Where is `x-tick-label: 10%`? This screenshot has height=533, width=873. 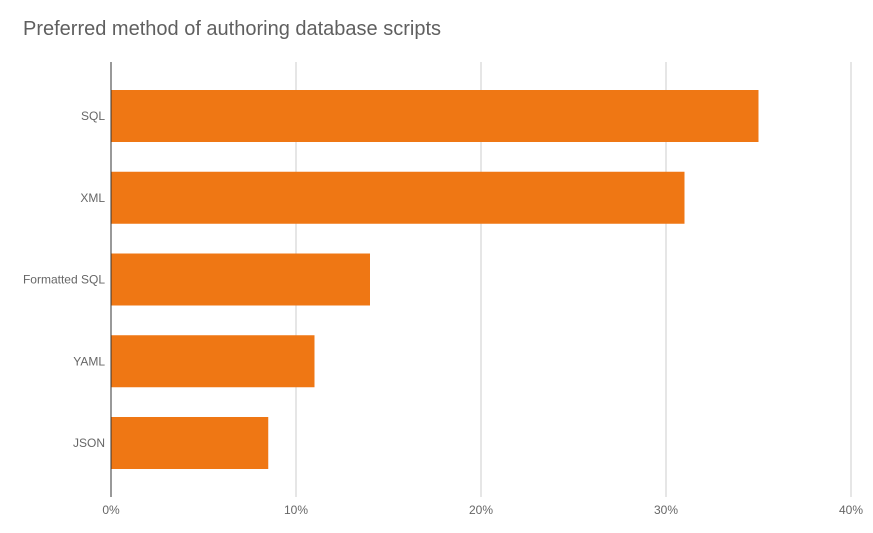 x-tick-label: 10% is located at coordinates (296, 510).